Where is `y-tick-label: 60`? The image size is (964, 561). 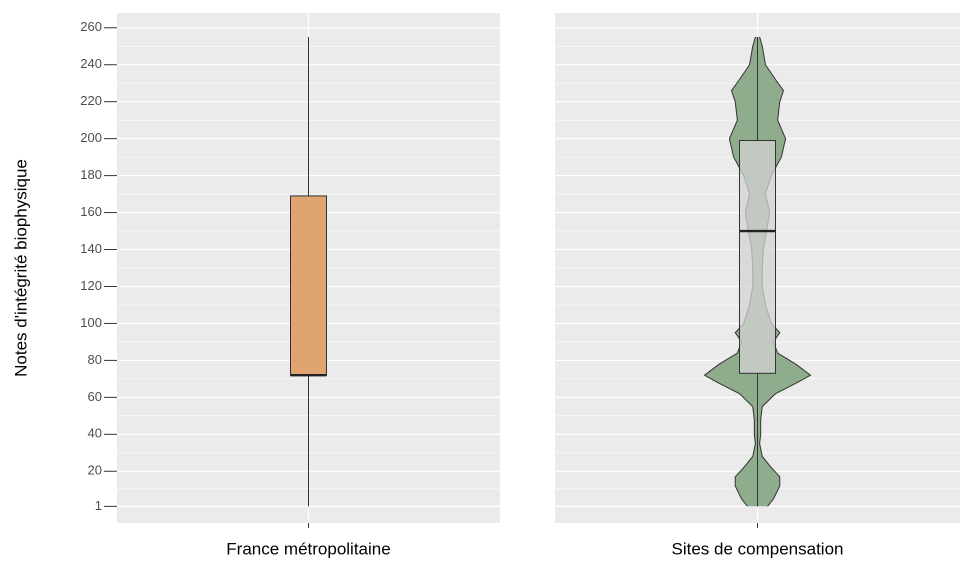
y-tick-label: 60 is located at coordinates (95, 396).